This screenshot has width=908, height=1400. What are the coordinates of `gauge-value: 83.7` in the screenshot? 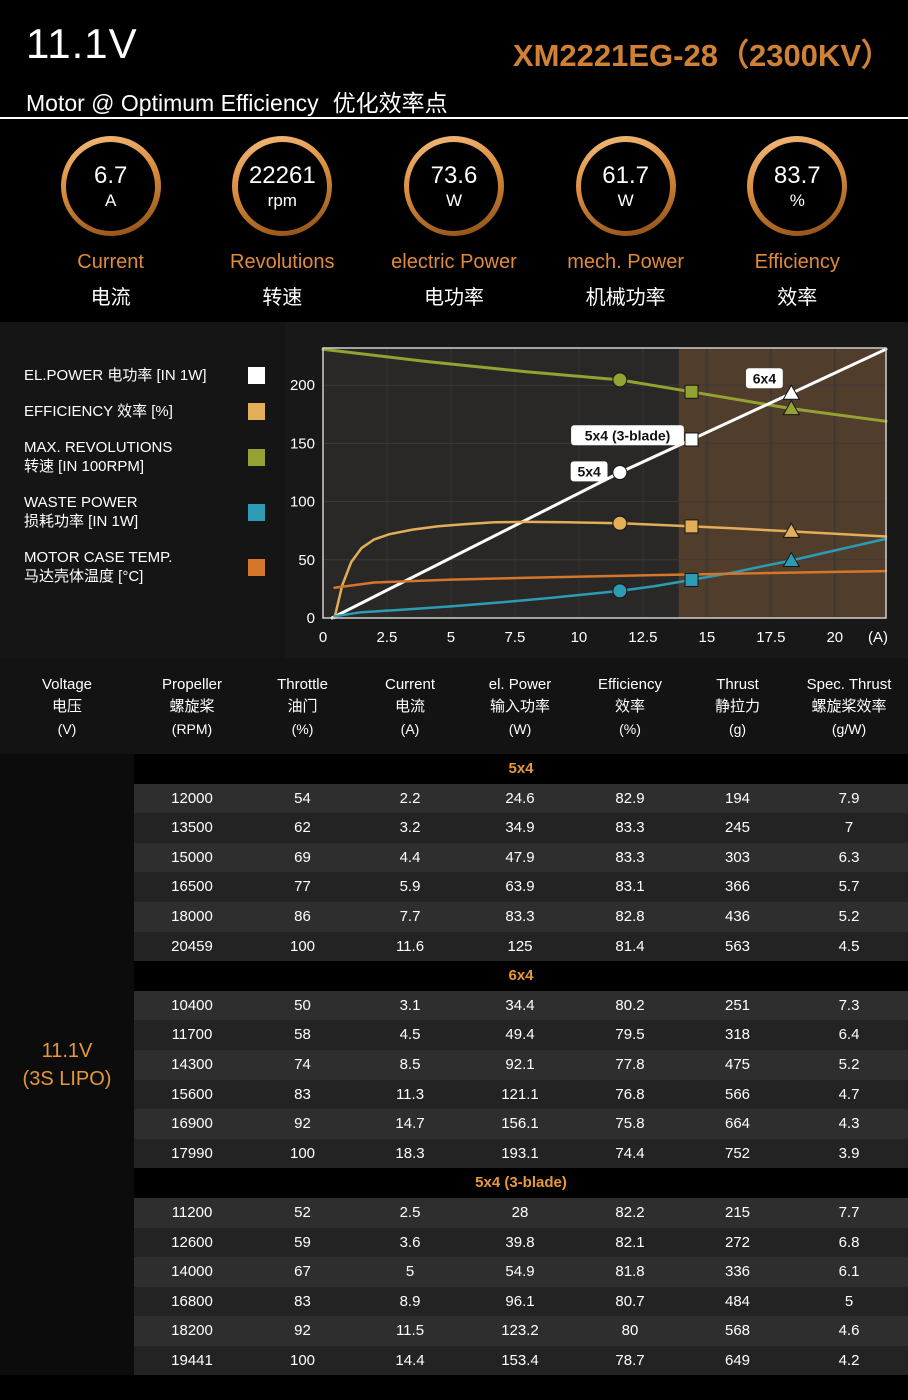 It's located at (797, 175).